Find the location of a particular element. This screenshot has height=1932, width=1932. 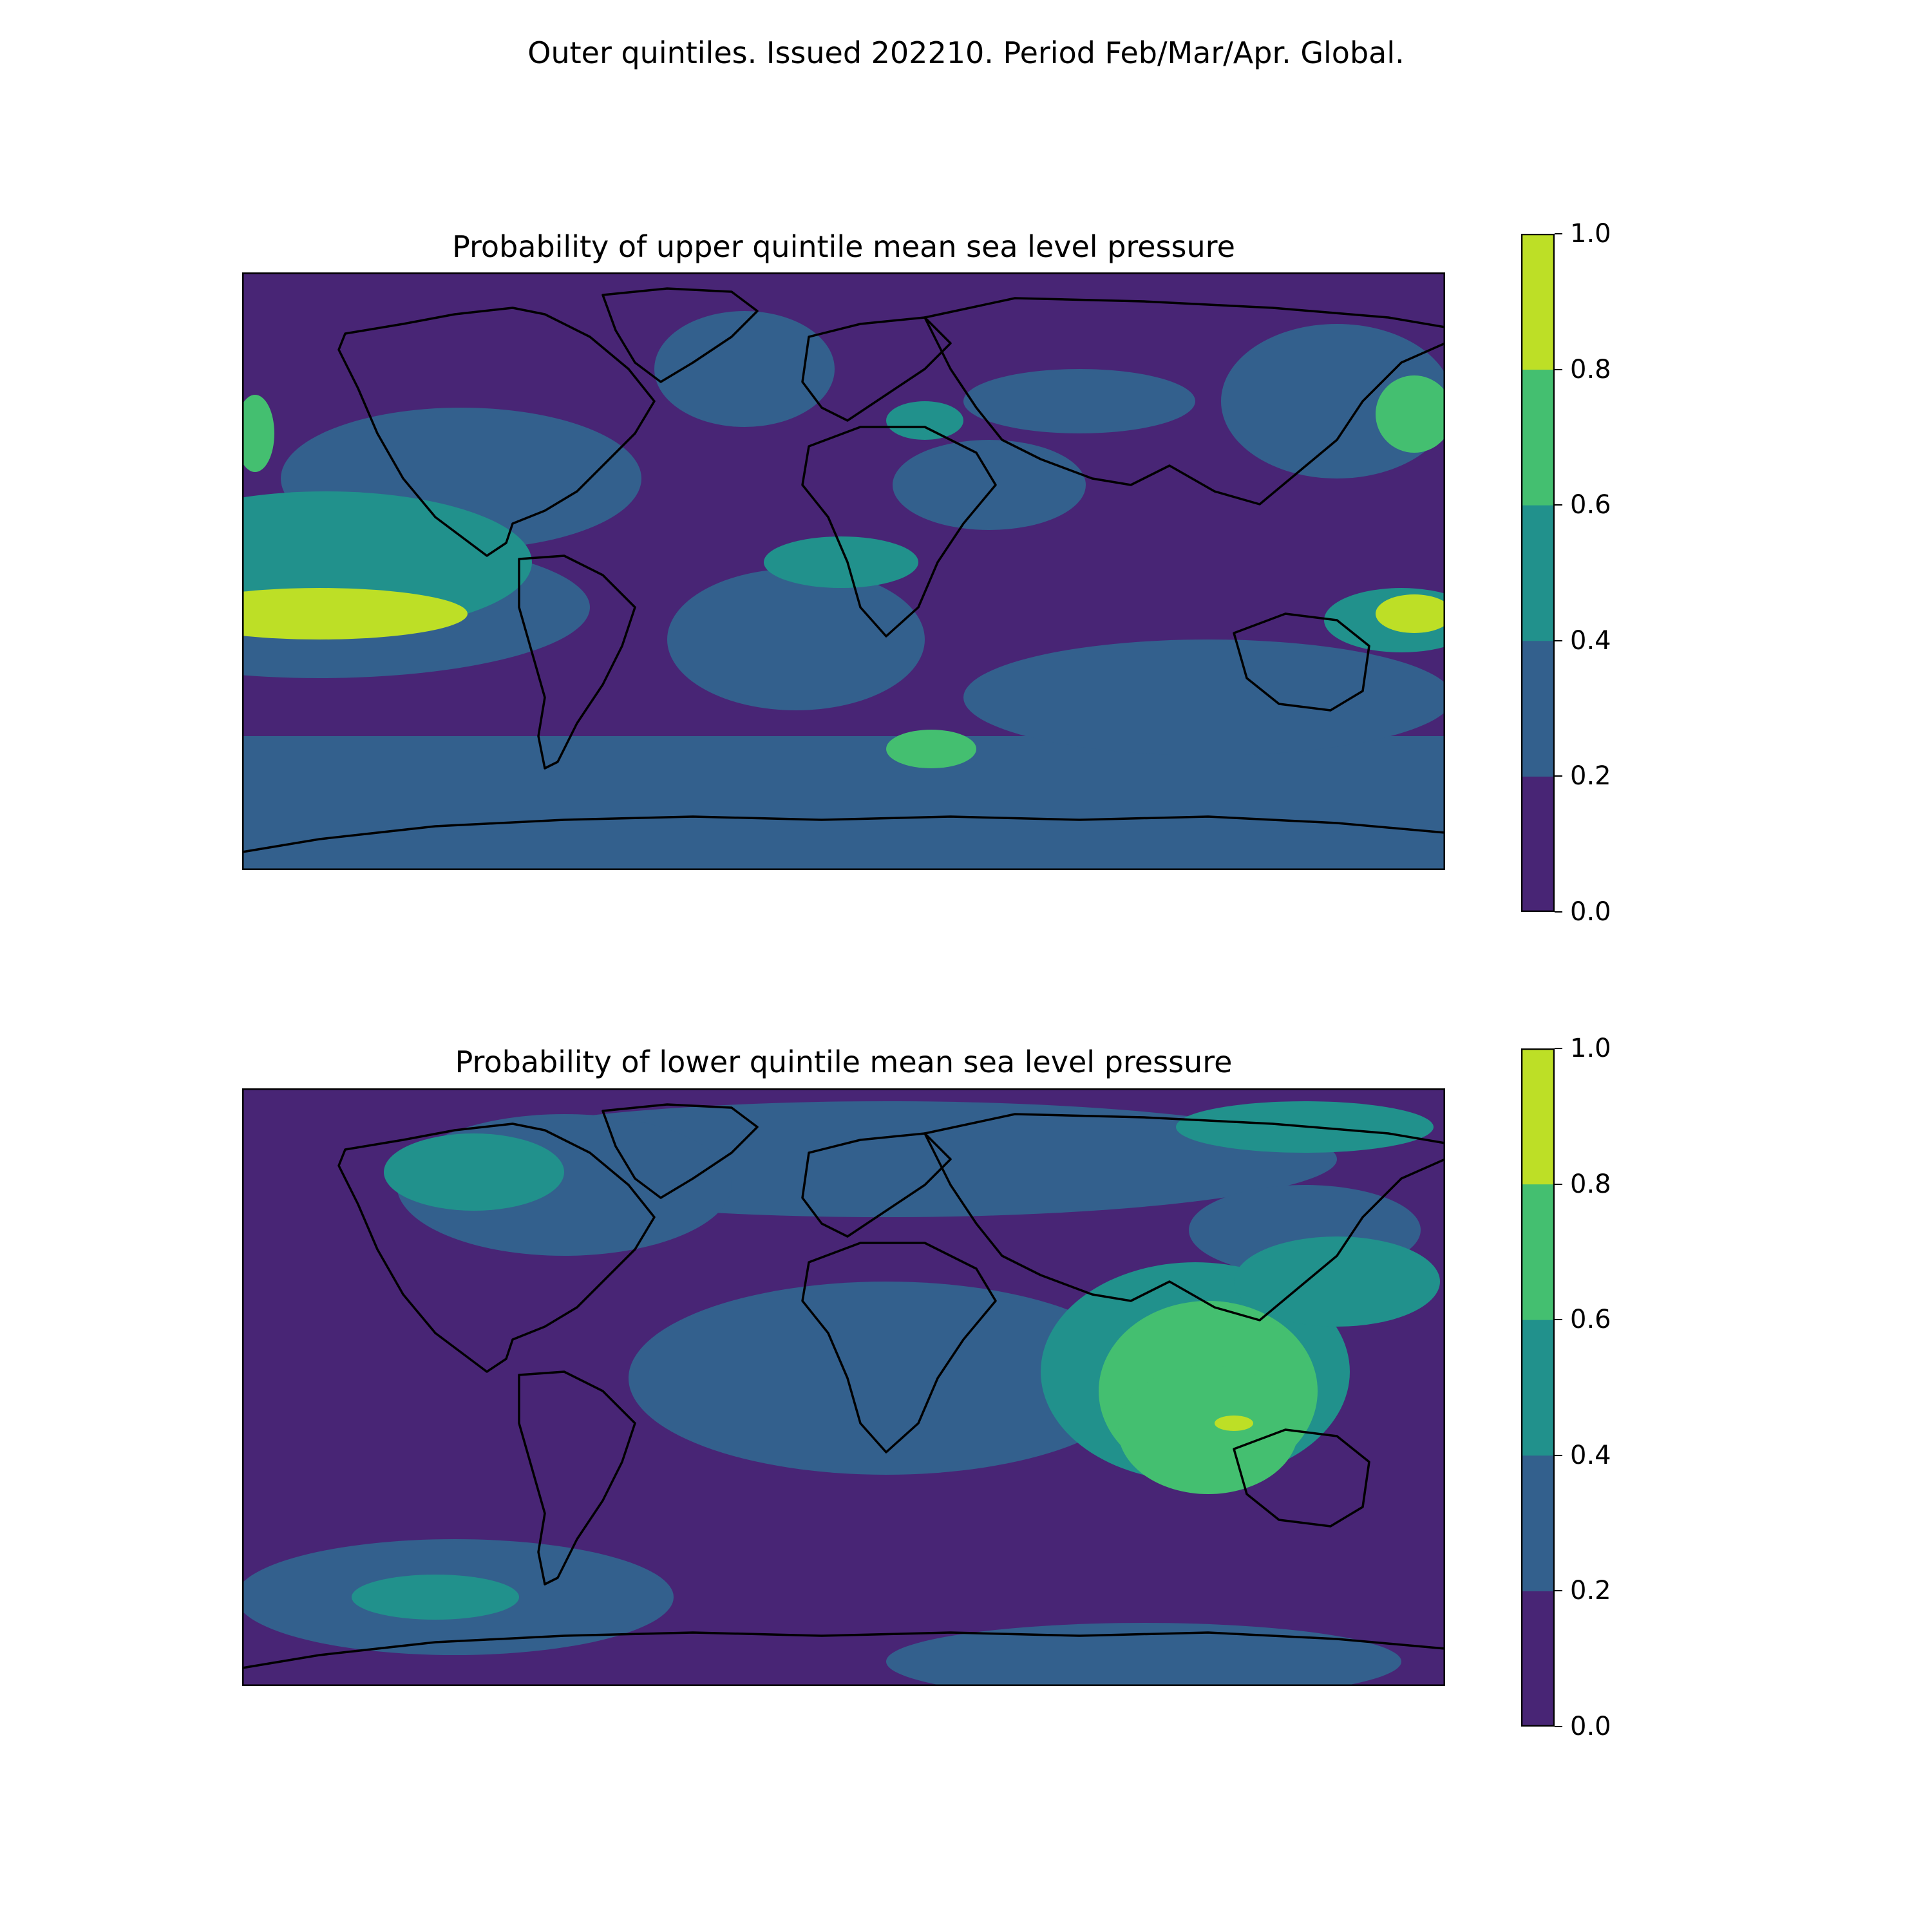

lower-colorbar is located at coordinates (1537, 1387).